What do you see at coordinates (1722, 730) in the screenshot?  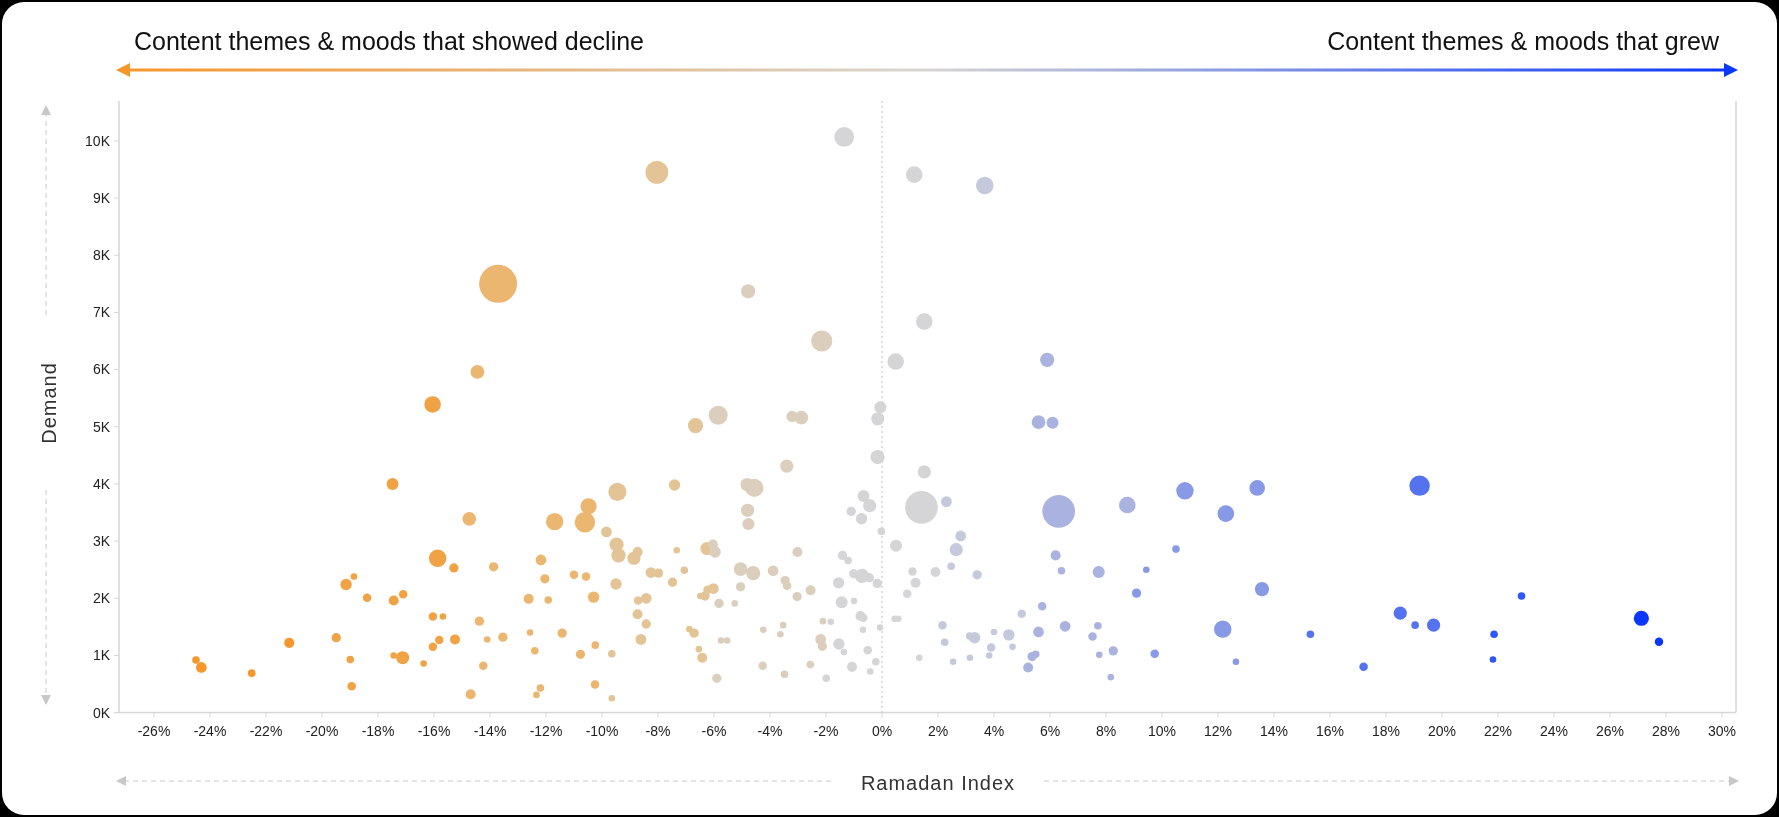 I see `x-tick-label: 30%` at bounding box center [1722, 730].